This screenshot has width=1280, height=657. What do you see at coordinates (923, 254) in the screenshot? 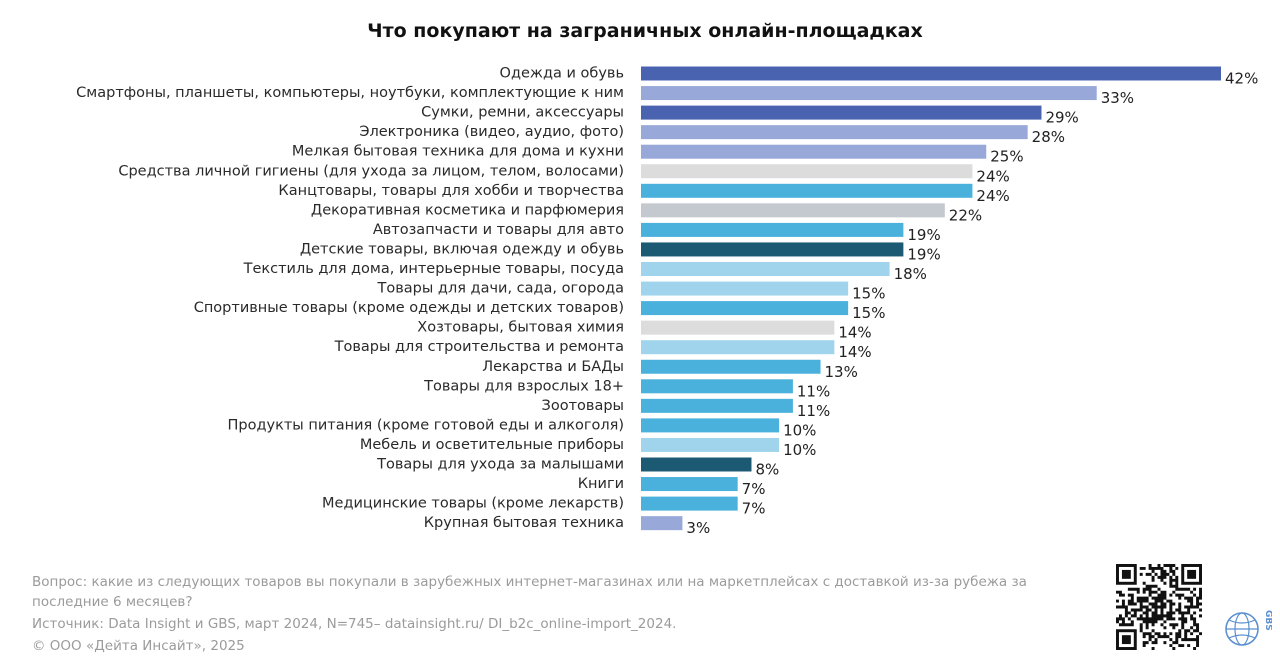
I see `value-label-10: 19%` at bounding box center [923, 254].